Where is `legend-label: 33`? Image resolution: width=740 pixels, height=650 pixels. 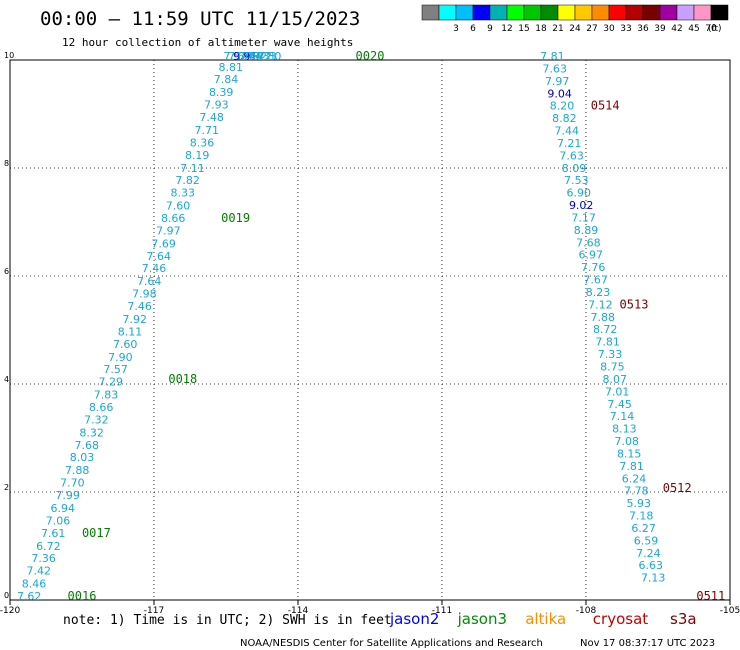
legend-label: 33 is located at coordinates (625, 29).